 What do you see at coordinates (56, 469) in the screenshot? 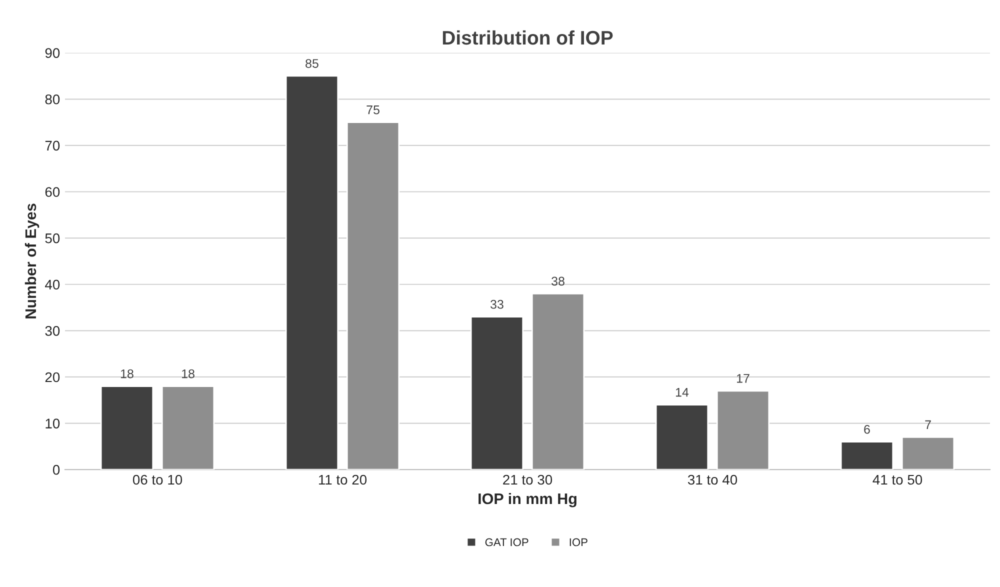
I see `y-tick-label: 0` at bounding box center [56, 469].